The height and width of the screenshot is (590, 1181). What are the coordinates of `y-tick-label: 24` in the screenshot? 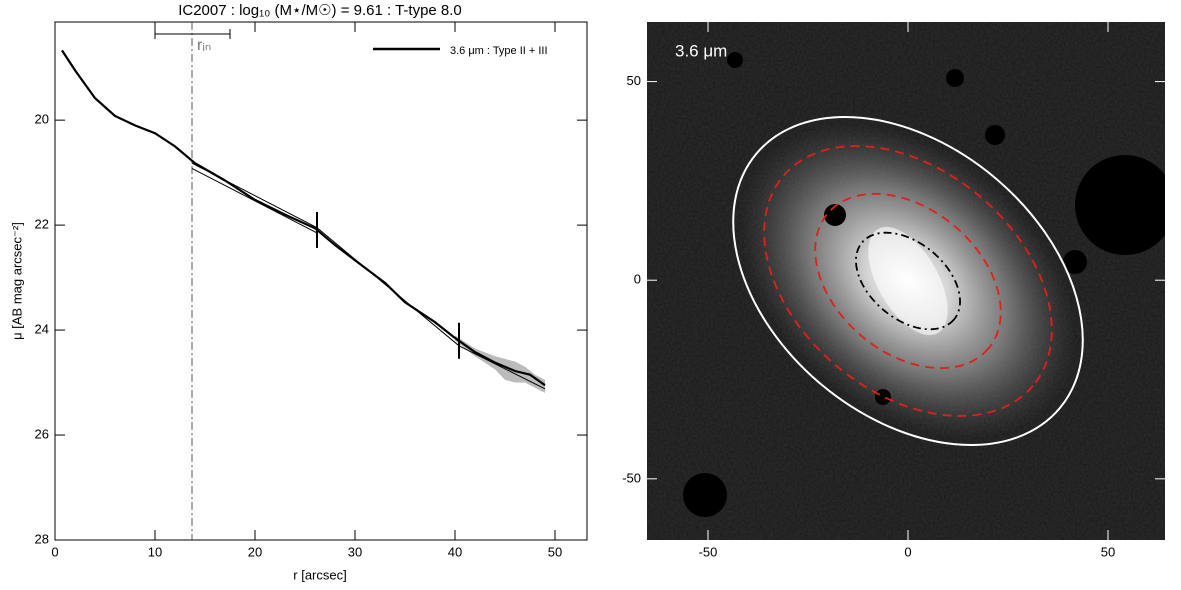 It's located at (42, 329).